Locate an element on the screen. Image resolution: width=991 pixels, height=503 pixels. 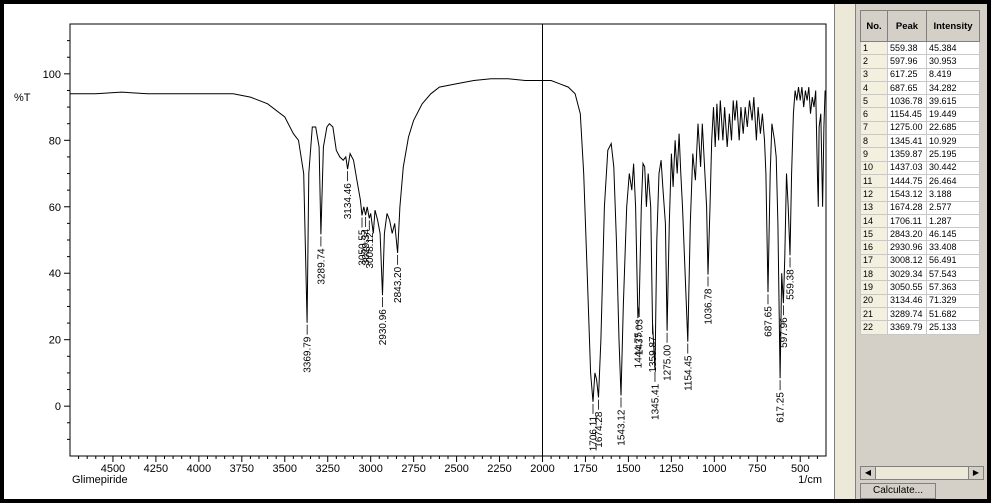
peak-table-cell-no: 8 is located at coordinates (874, 141).